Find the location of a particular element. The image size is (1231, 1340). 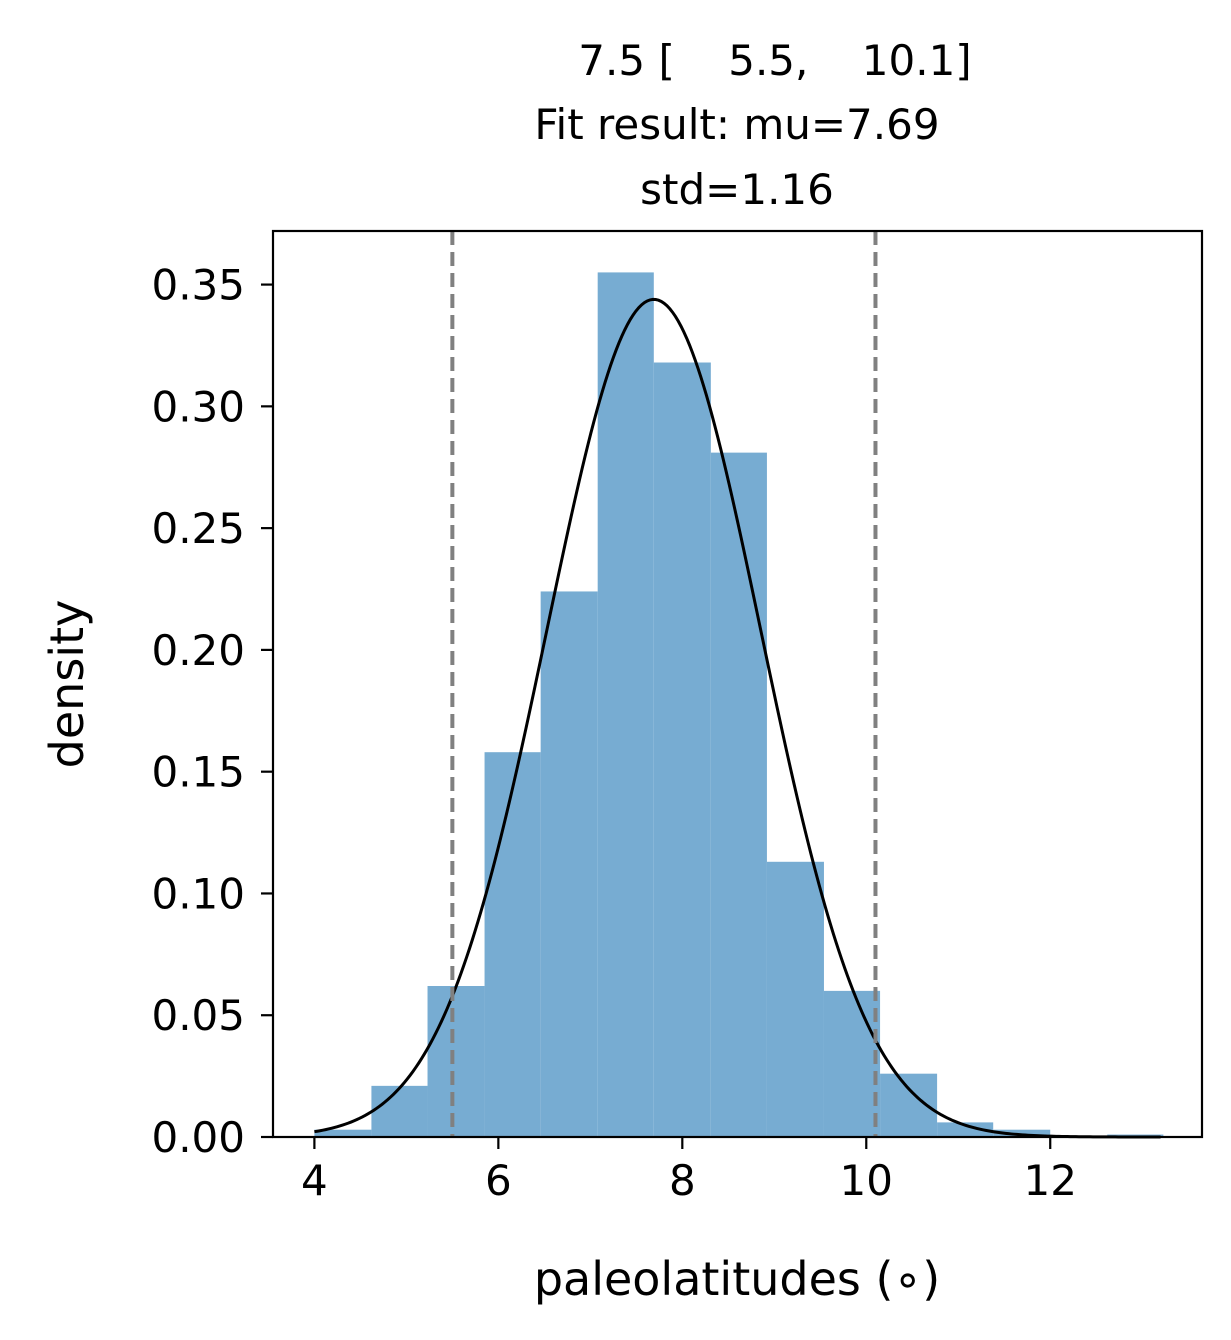

title-line-2: Fit result: mu=7.69 is located at coordinates (736, 124).